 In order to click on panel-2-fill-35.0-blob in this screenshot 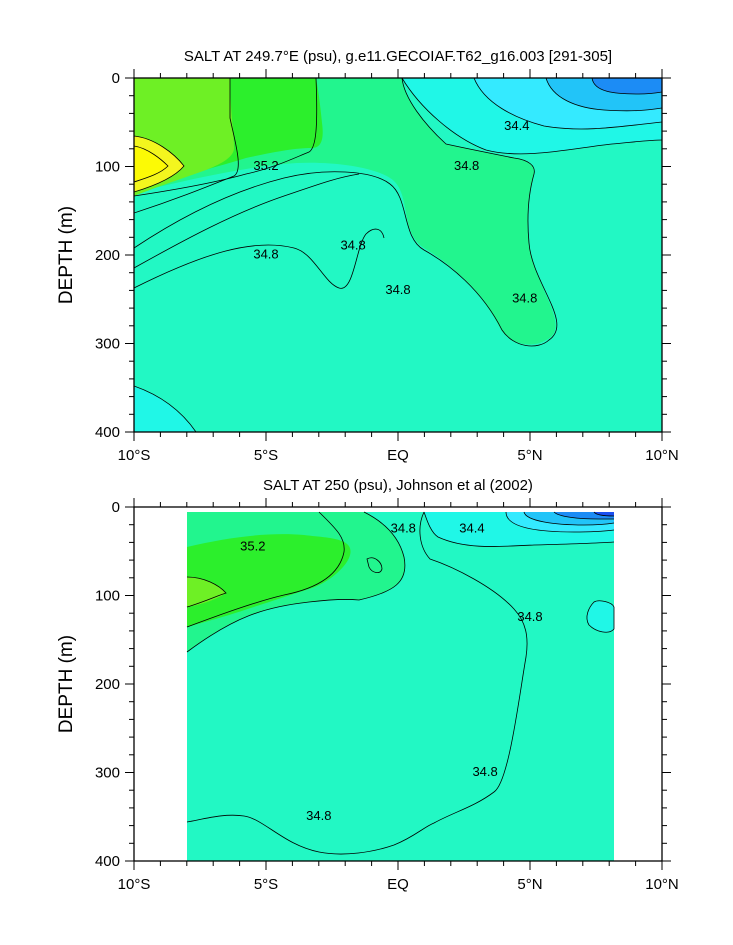, I will do `click(374, 565)`.